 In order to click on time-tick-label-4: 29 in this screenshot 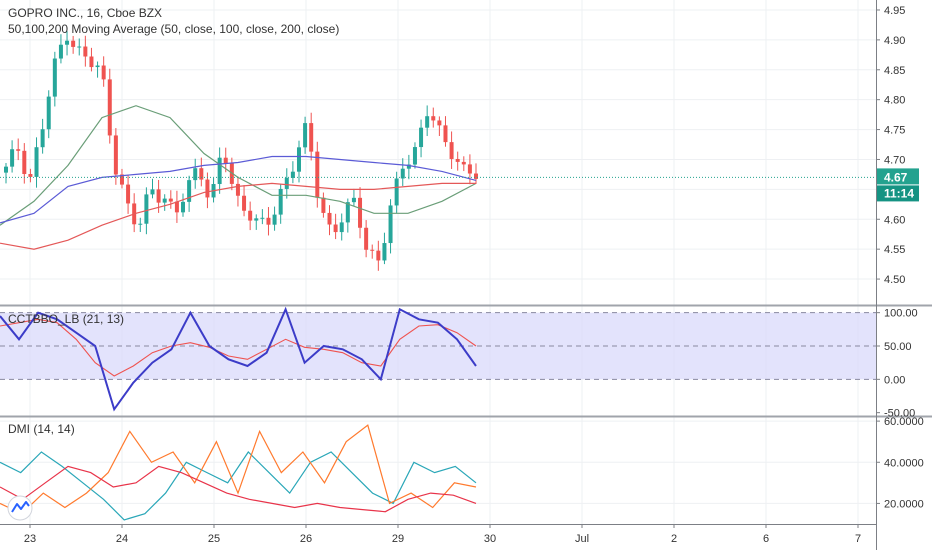, I will do `click(398, 539)`.